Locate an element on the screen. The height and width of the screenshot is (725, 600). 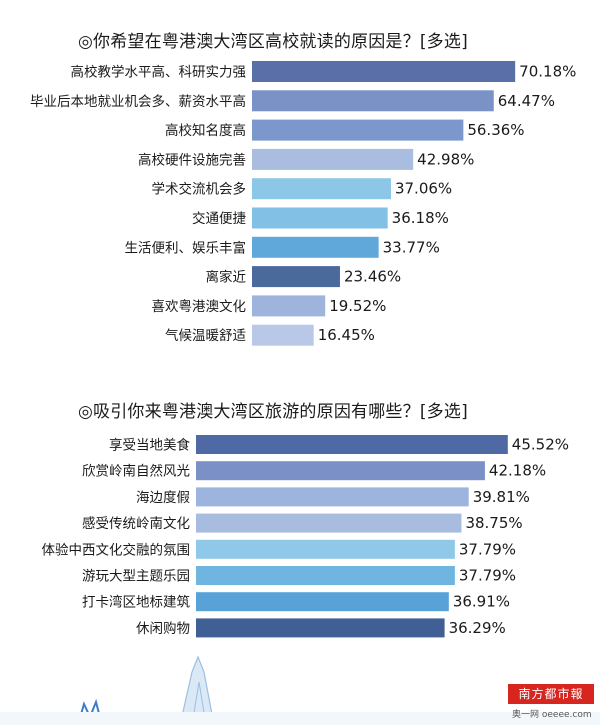
chart-2-category-label-5: 游玩大型主题乐园 is located at coordinates (136, 577).